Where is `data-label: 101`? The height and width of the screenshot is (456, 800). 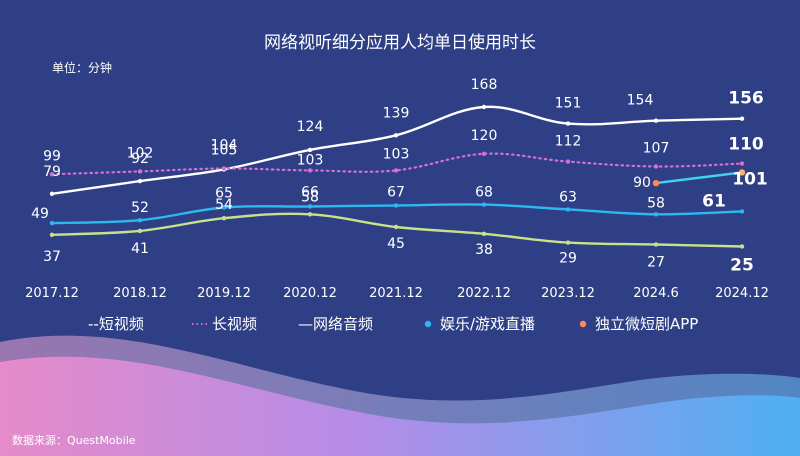 data-label: 101 is located at coordinates (750, 179).